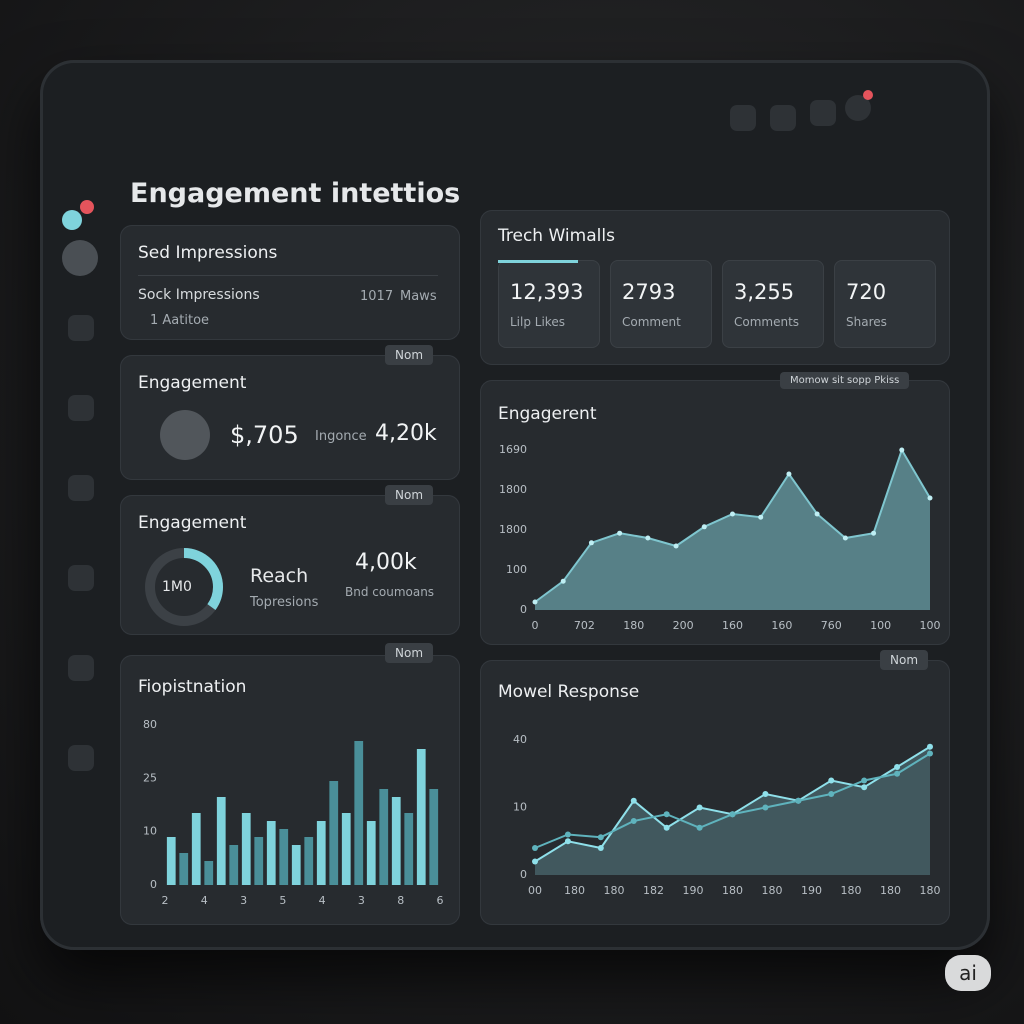  What do you see at coordinates (150, 724) in the screenshot?
I see `y-tick-label: 80` at bounding box center [150, 724].